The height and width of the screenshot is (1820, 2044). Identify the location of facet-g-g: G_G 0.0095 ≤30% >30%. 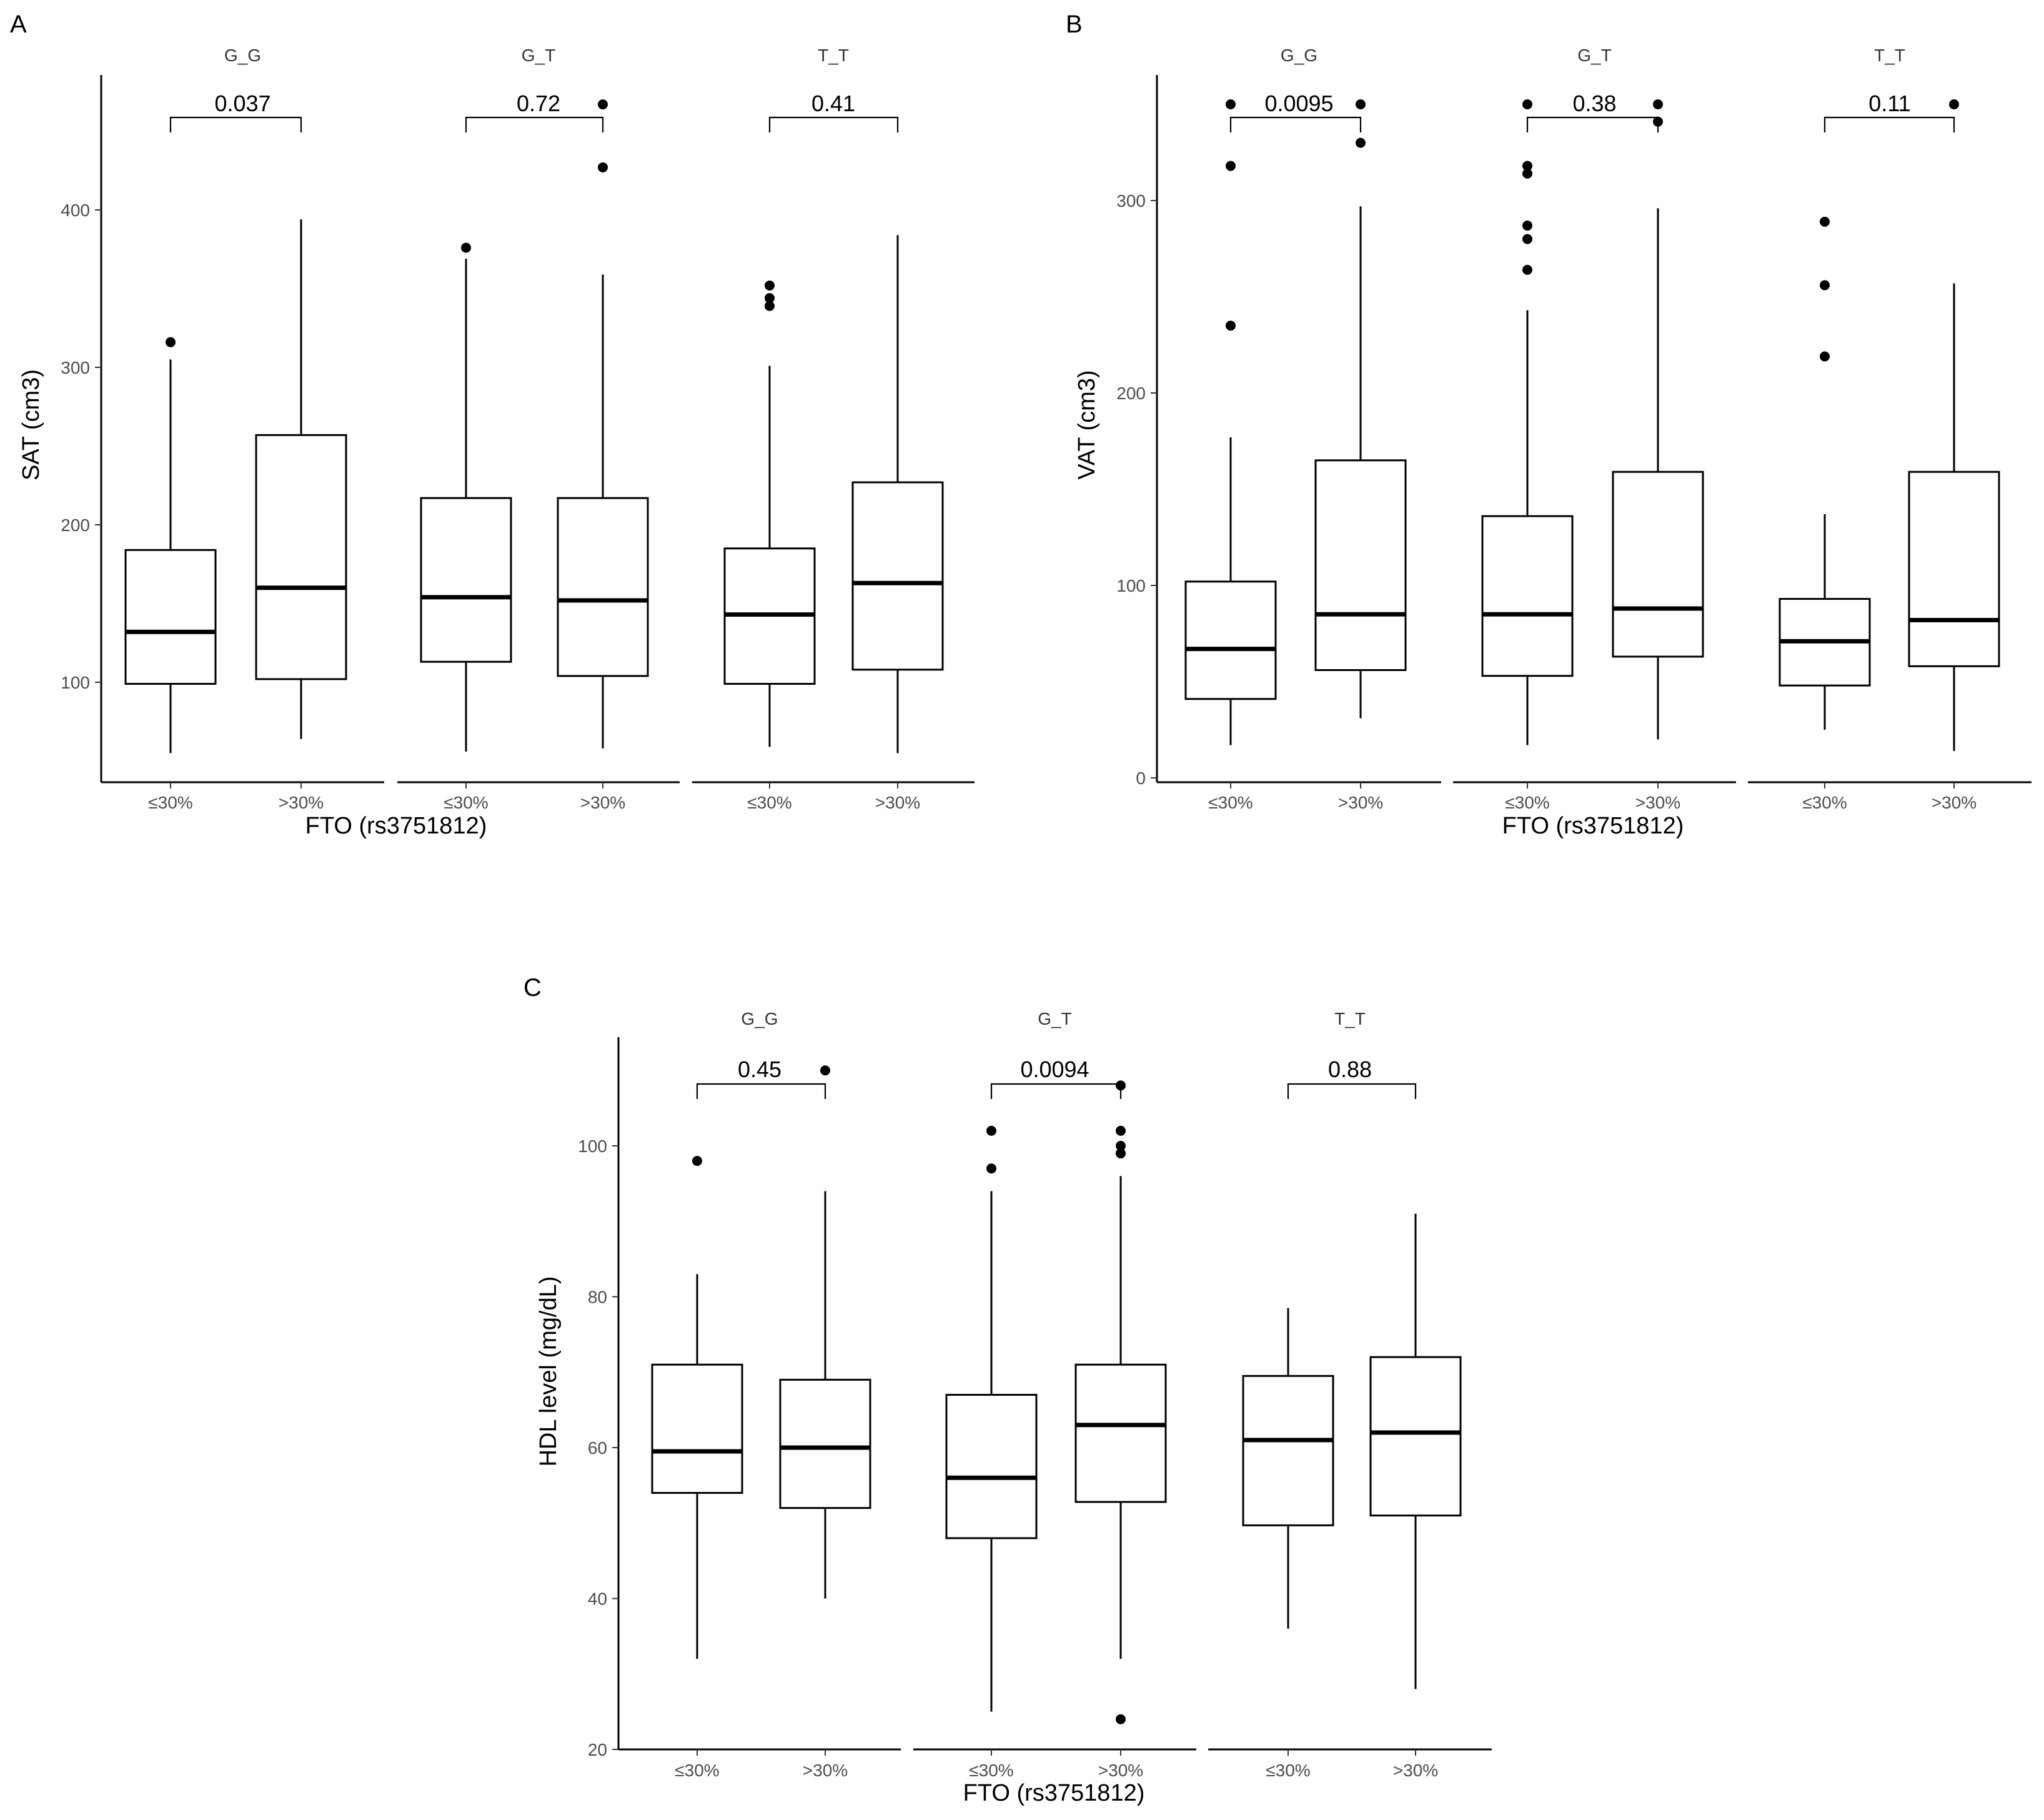
(1299, 429).